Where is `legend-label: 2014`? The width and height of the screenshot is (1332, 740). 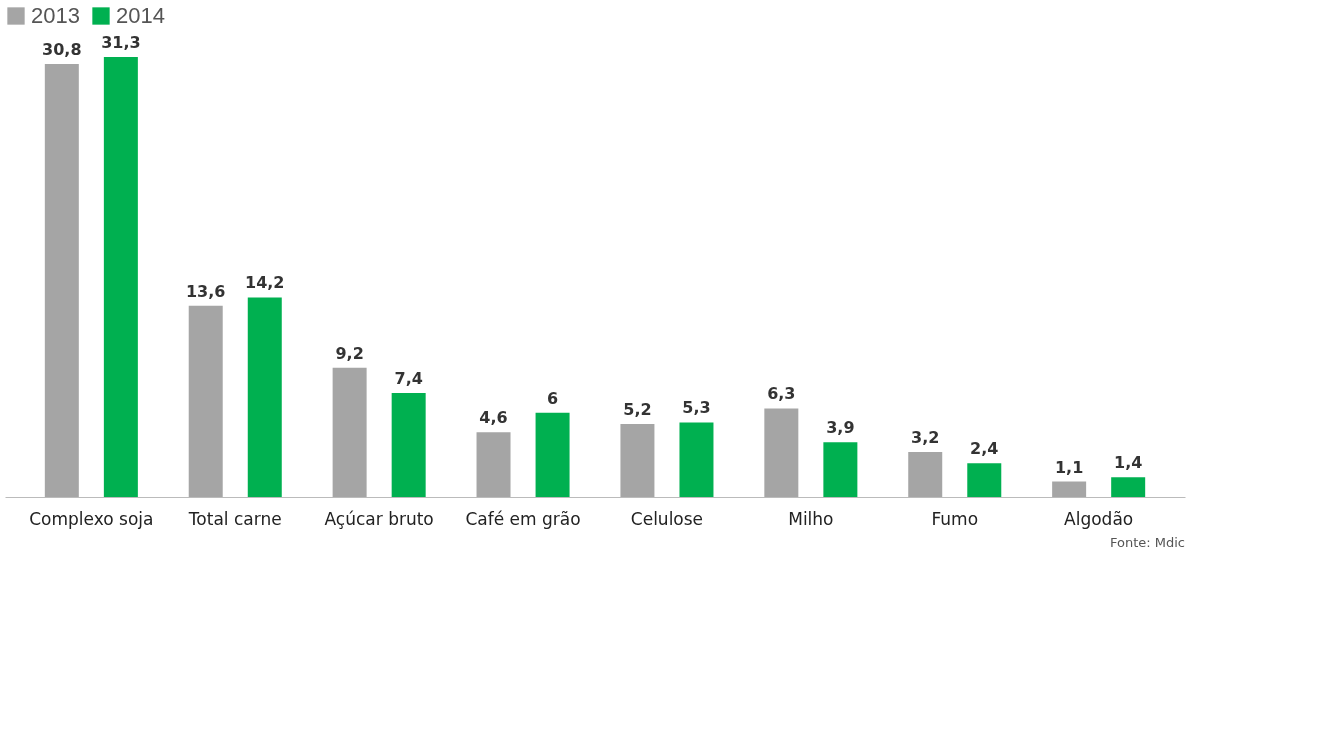
legend-label: 2014 is located at coordinates (140, 15).